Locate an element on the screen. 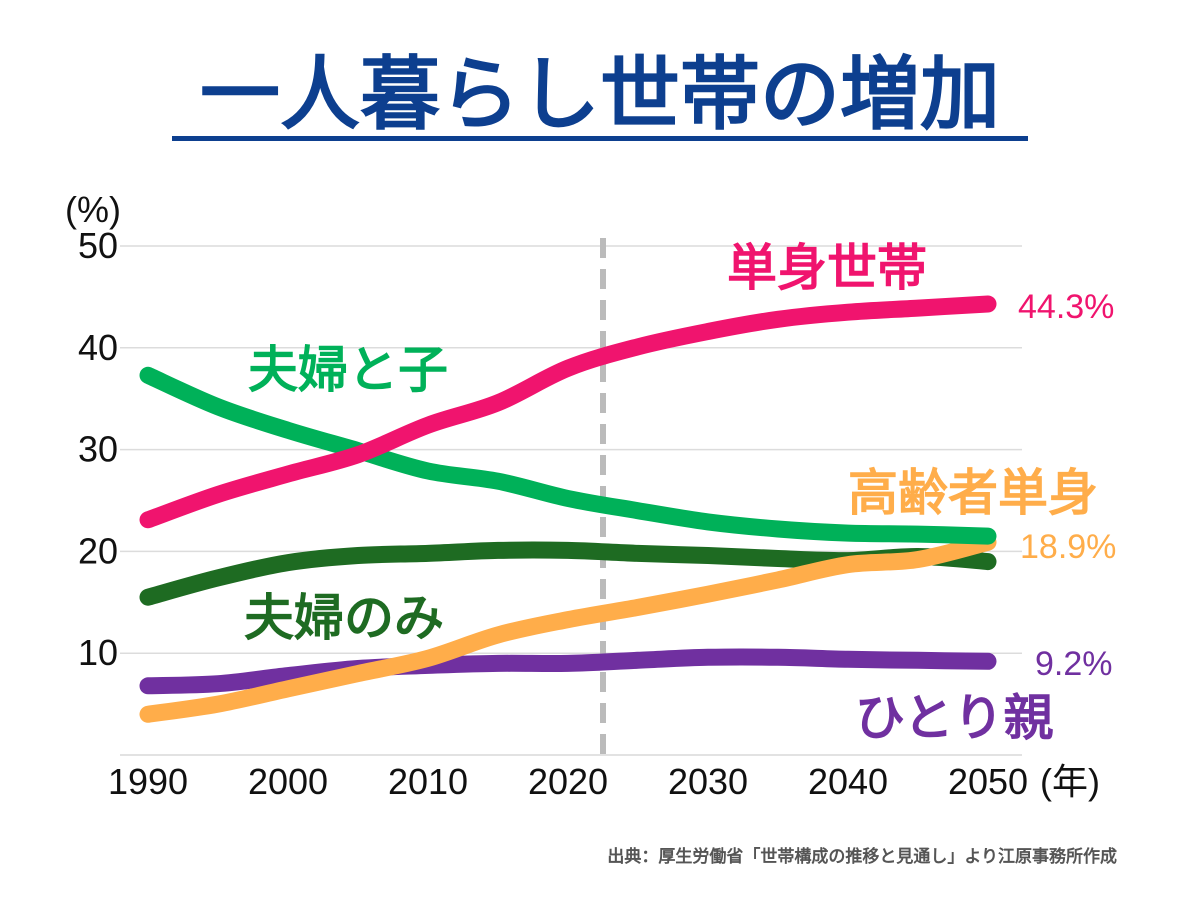 Image resolution: width=1200 pixels, height=900 pixels. x-tick-label: 2000 is located at coordinates (288, 781).